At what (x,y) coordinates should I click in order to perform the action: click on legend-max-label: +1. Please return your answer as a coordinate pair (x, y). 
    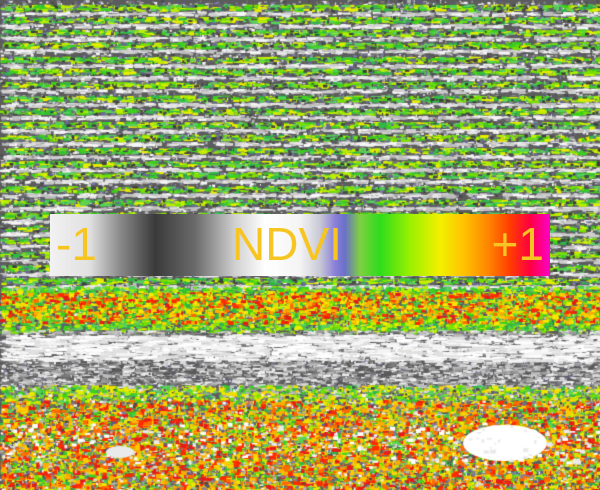
    Looking at the image, I should click on (517, 244).